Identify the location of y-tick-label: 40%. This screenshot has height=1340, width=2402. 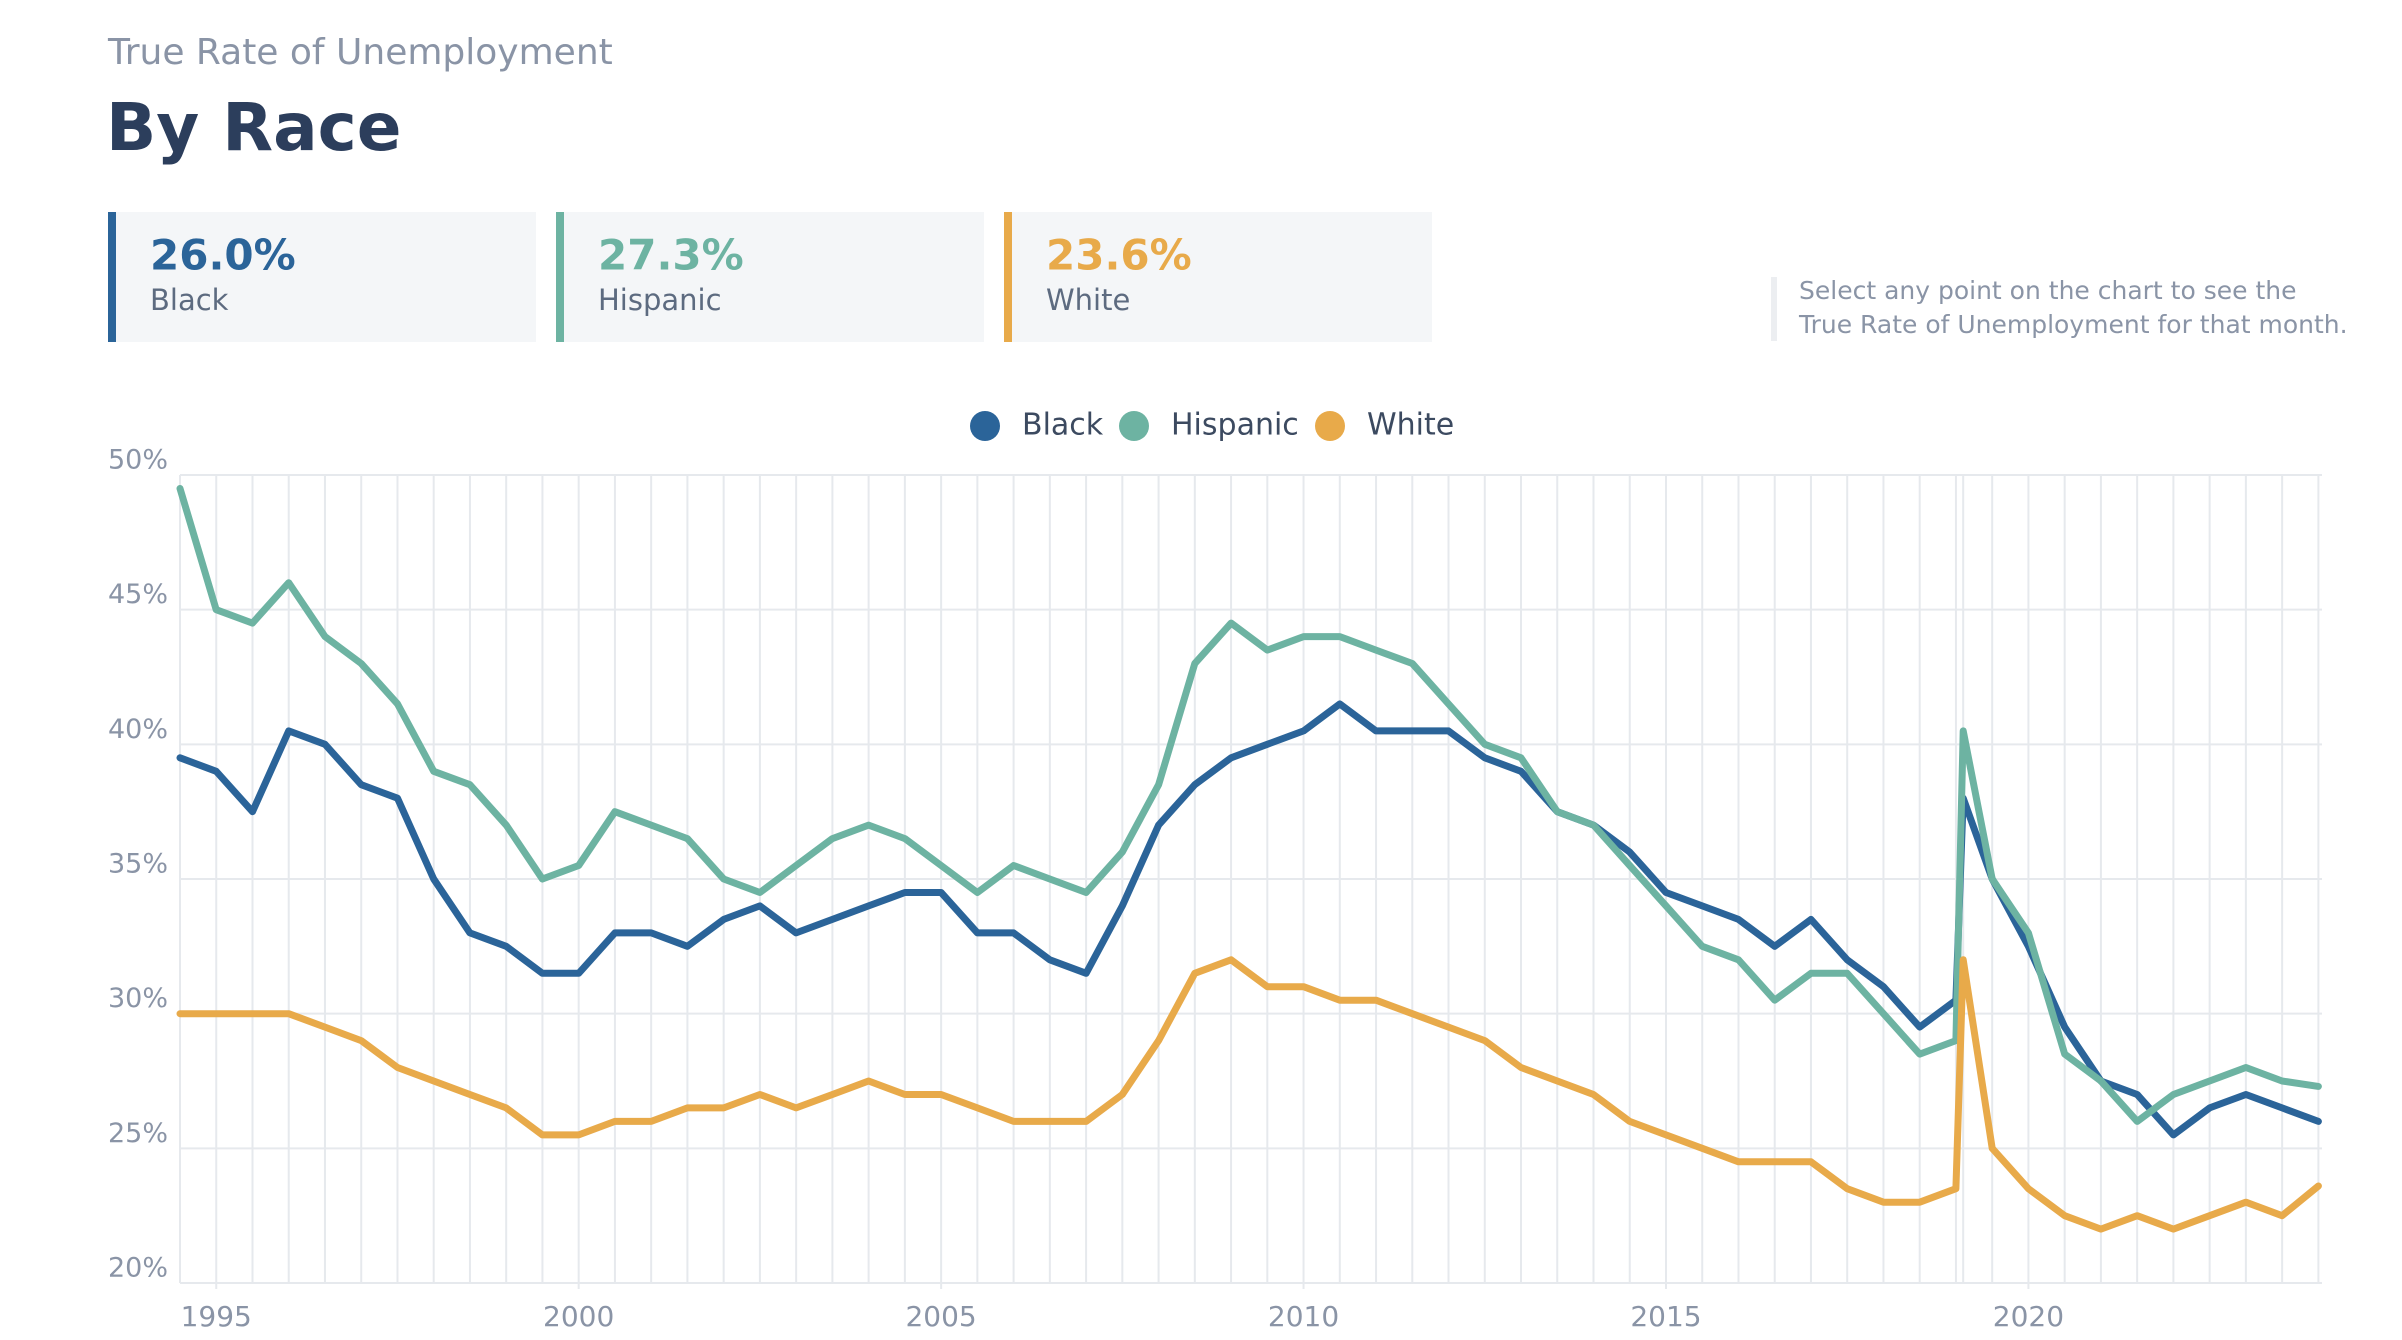
(138, 729).